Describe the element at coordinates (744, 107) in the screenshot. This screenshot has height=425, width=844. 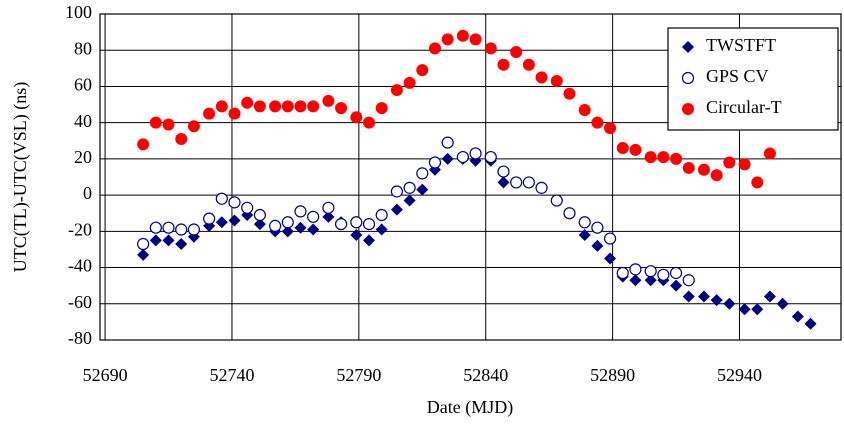
I see `legend-label: Circular-T` at that location.